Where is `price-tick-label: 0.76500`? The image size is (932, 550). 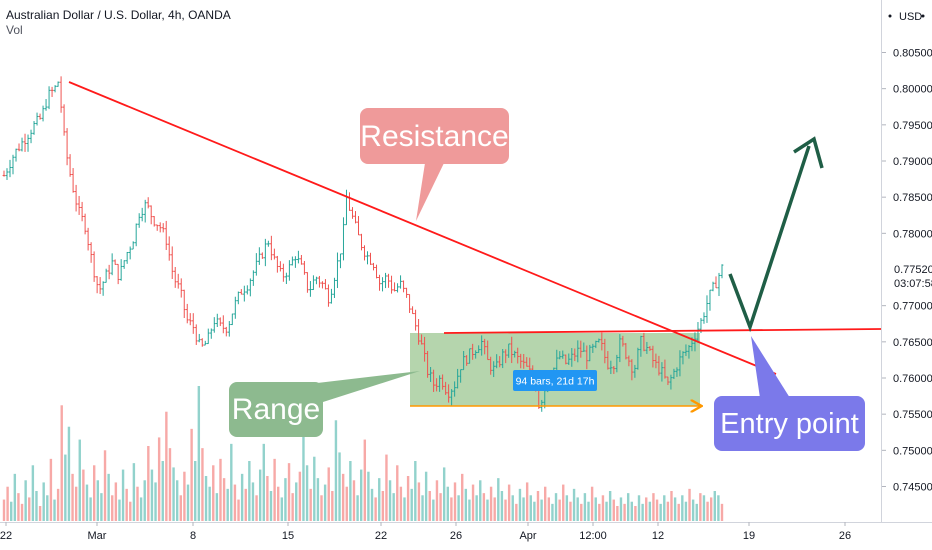 price-tick-label: 0.76500 is located at coordinates (912, 343).